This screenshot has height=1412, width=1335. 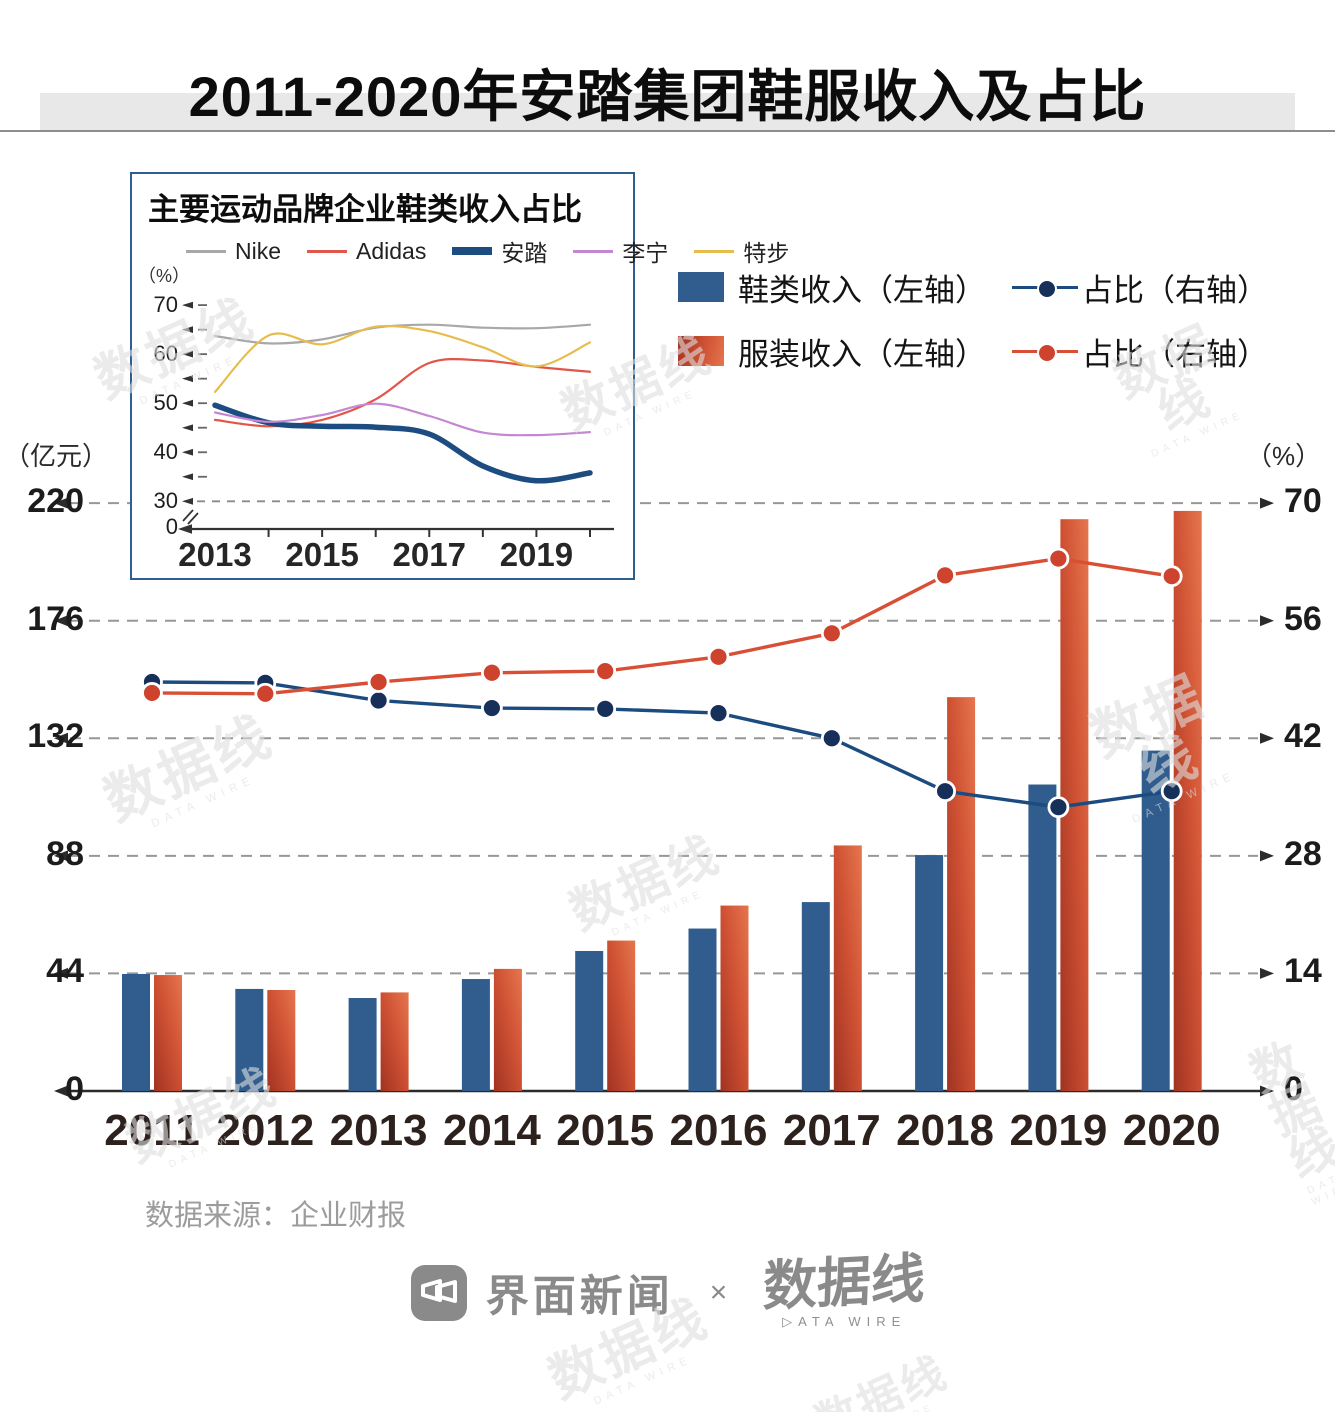 I want to click on bar-footwear-2017, so click(x=815, y=996).